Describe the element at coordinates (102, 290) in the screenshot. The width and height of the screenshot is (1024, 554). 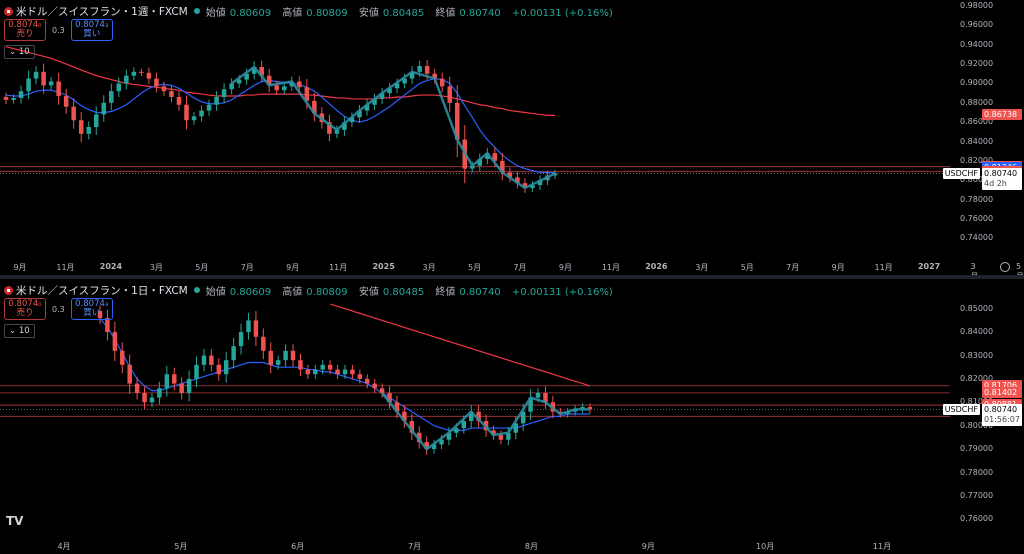
I see `symbol-title: 米ドル／スイスフラン・1日・FXCM` at that location.